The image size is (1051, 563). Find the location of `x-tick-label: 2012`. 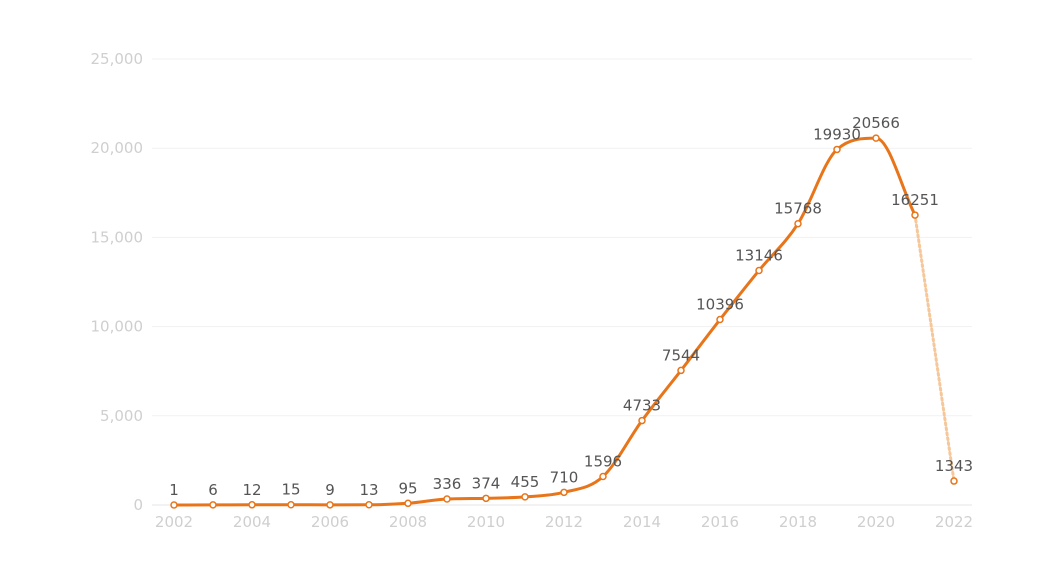

x-tick-label: 2012 is located at coordinates (564, 522).